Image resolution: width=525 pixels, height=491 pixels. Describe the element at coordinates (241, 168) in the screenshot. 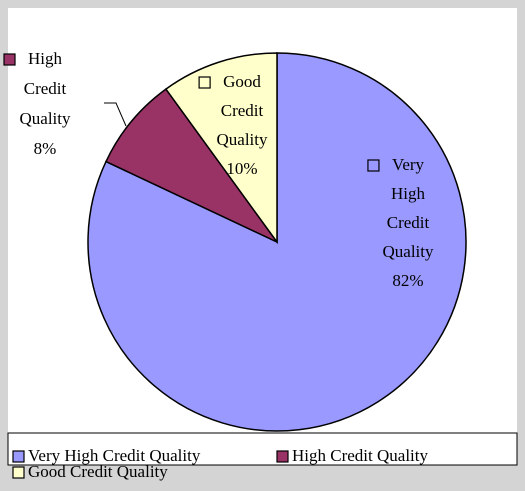

I see `data-label-value: 10%` at that location.